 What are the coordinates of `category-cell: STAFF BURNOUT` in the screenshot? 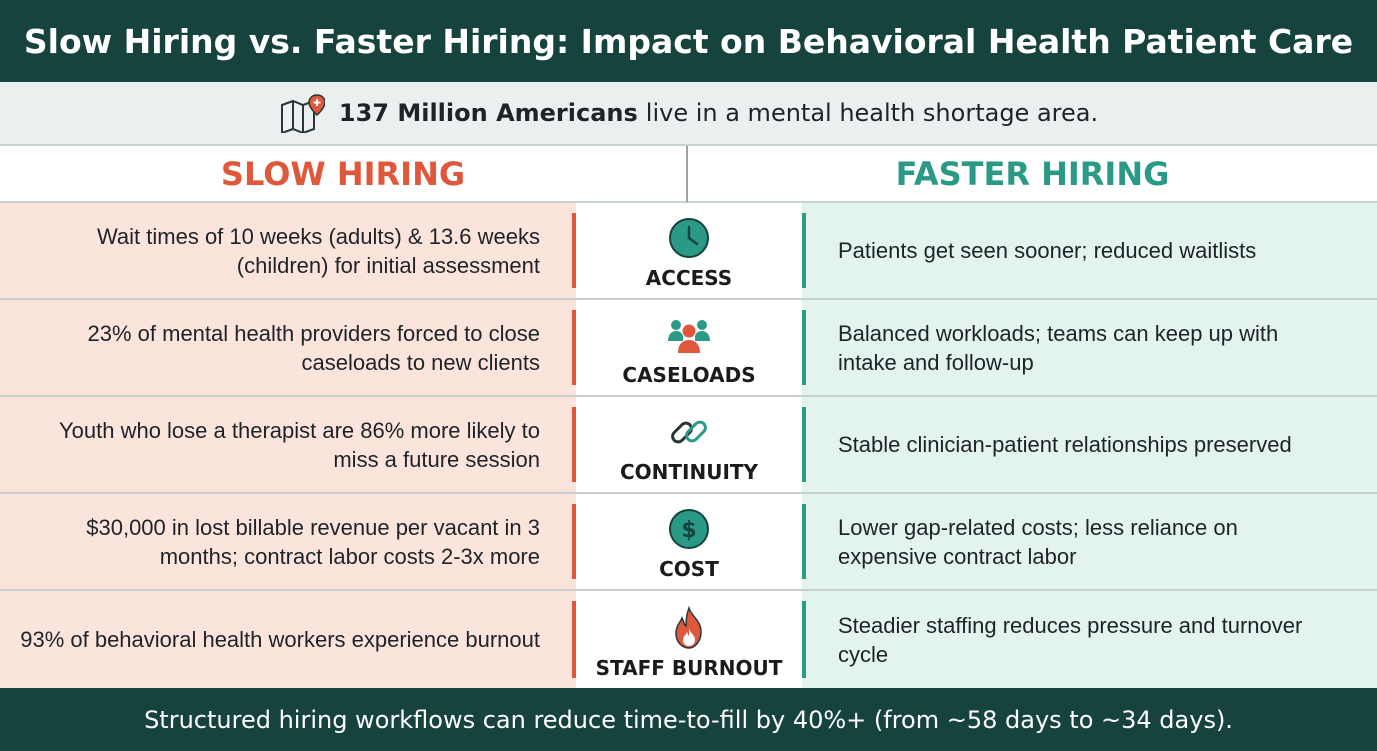 It's located at (689, 639).